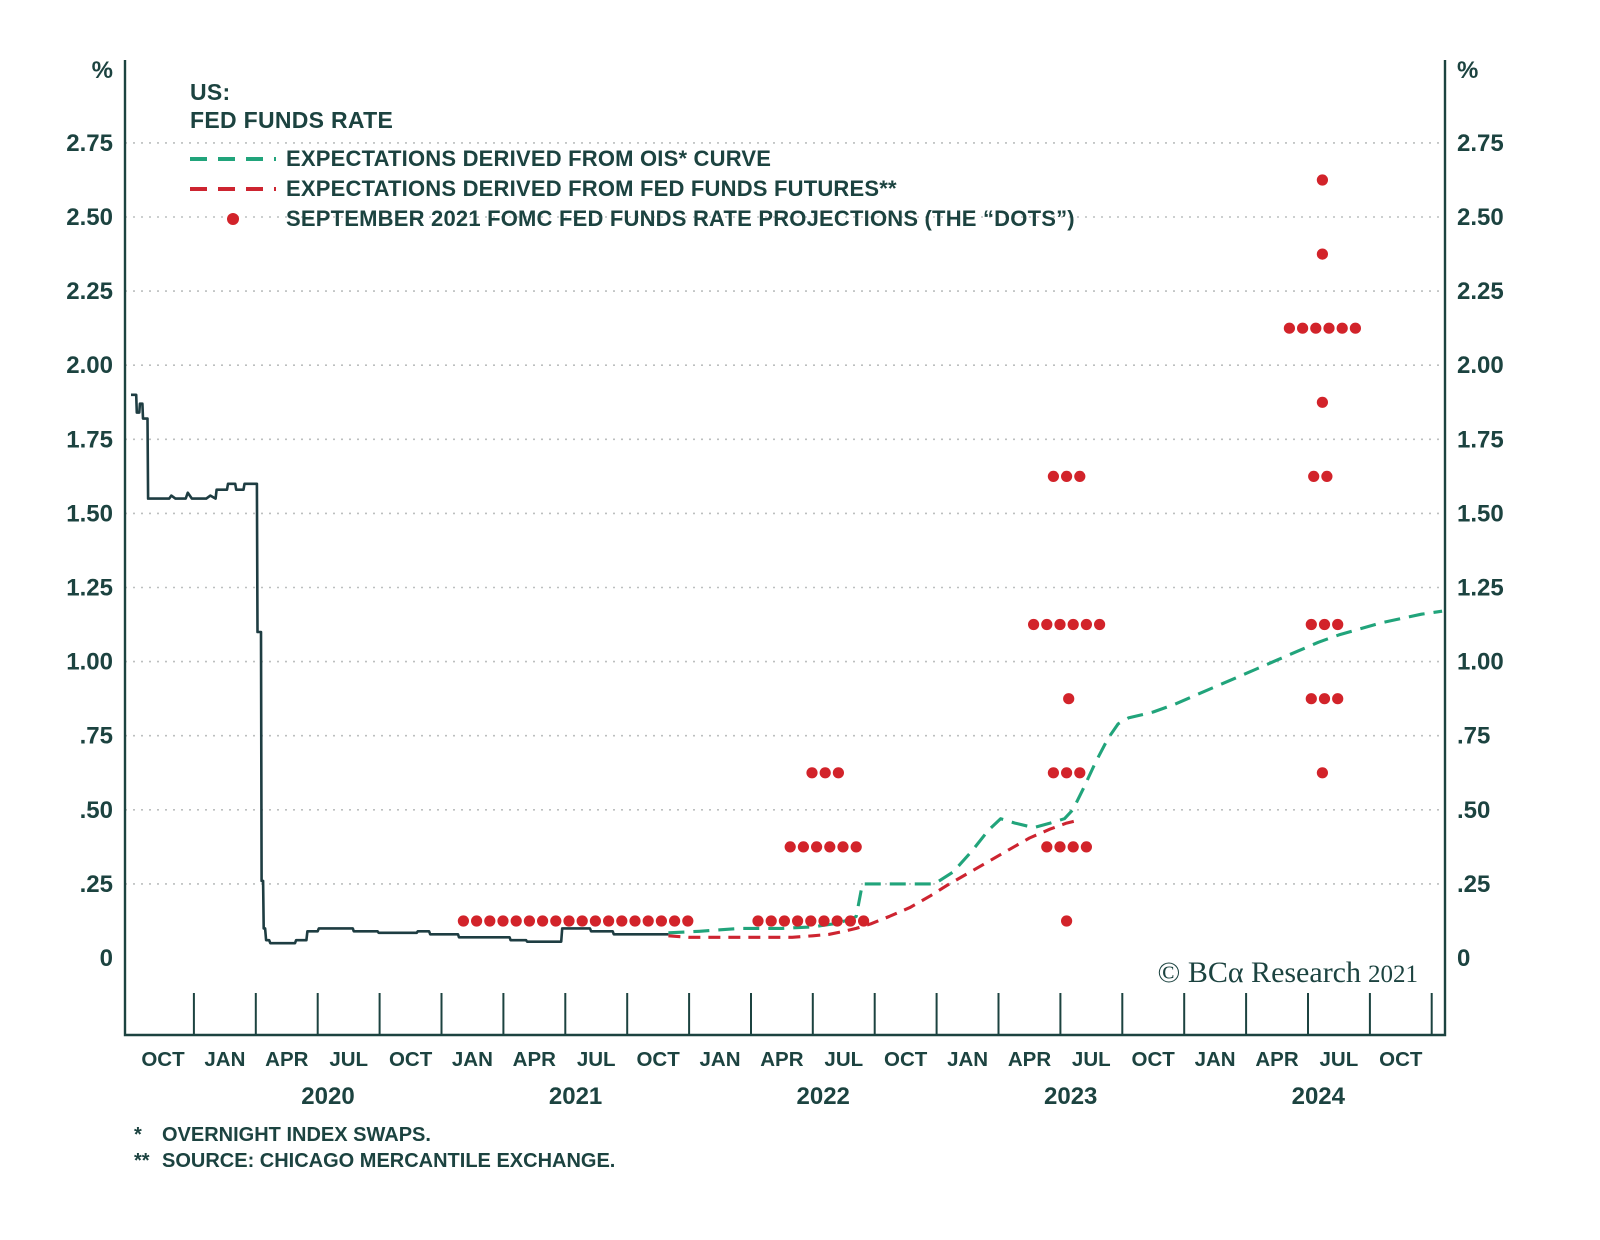 This screenshot has width=1600, height=1240. What do you see at coordinates (96, 884) in the screenshot?
I see `y-axis-label-left: .25` at bounding box center [96, 884].